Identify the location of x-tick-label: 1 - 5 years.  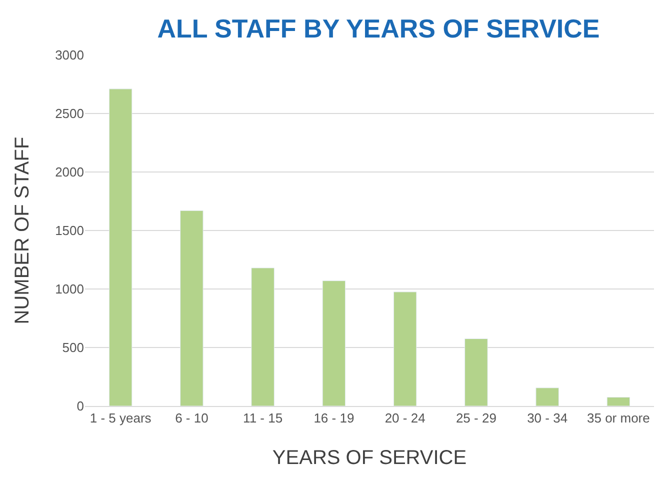
(121, 418).